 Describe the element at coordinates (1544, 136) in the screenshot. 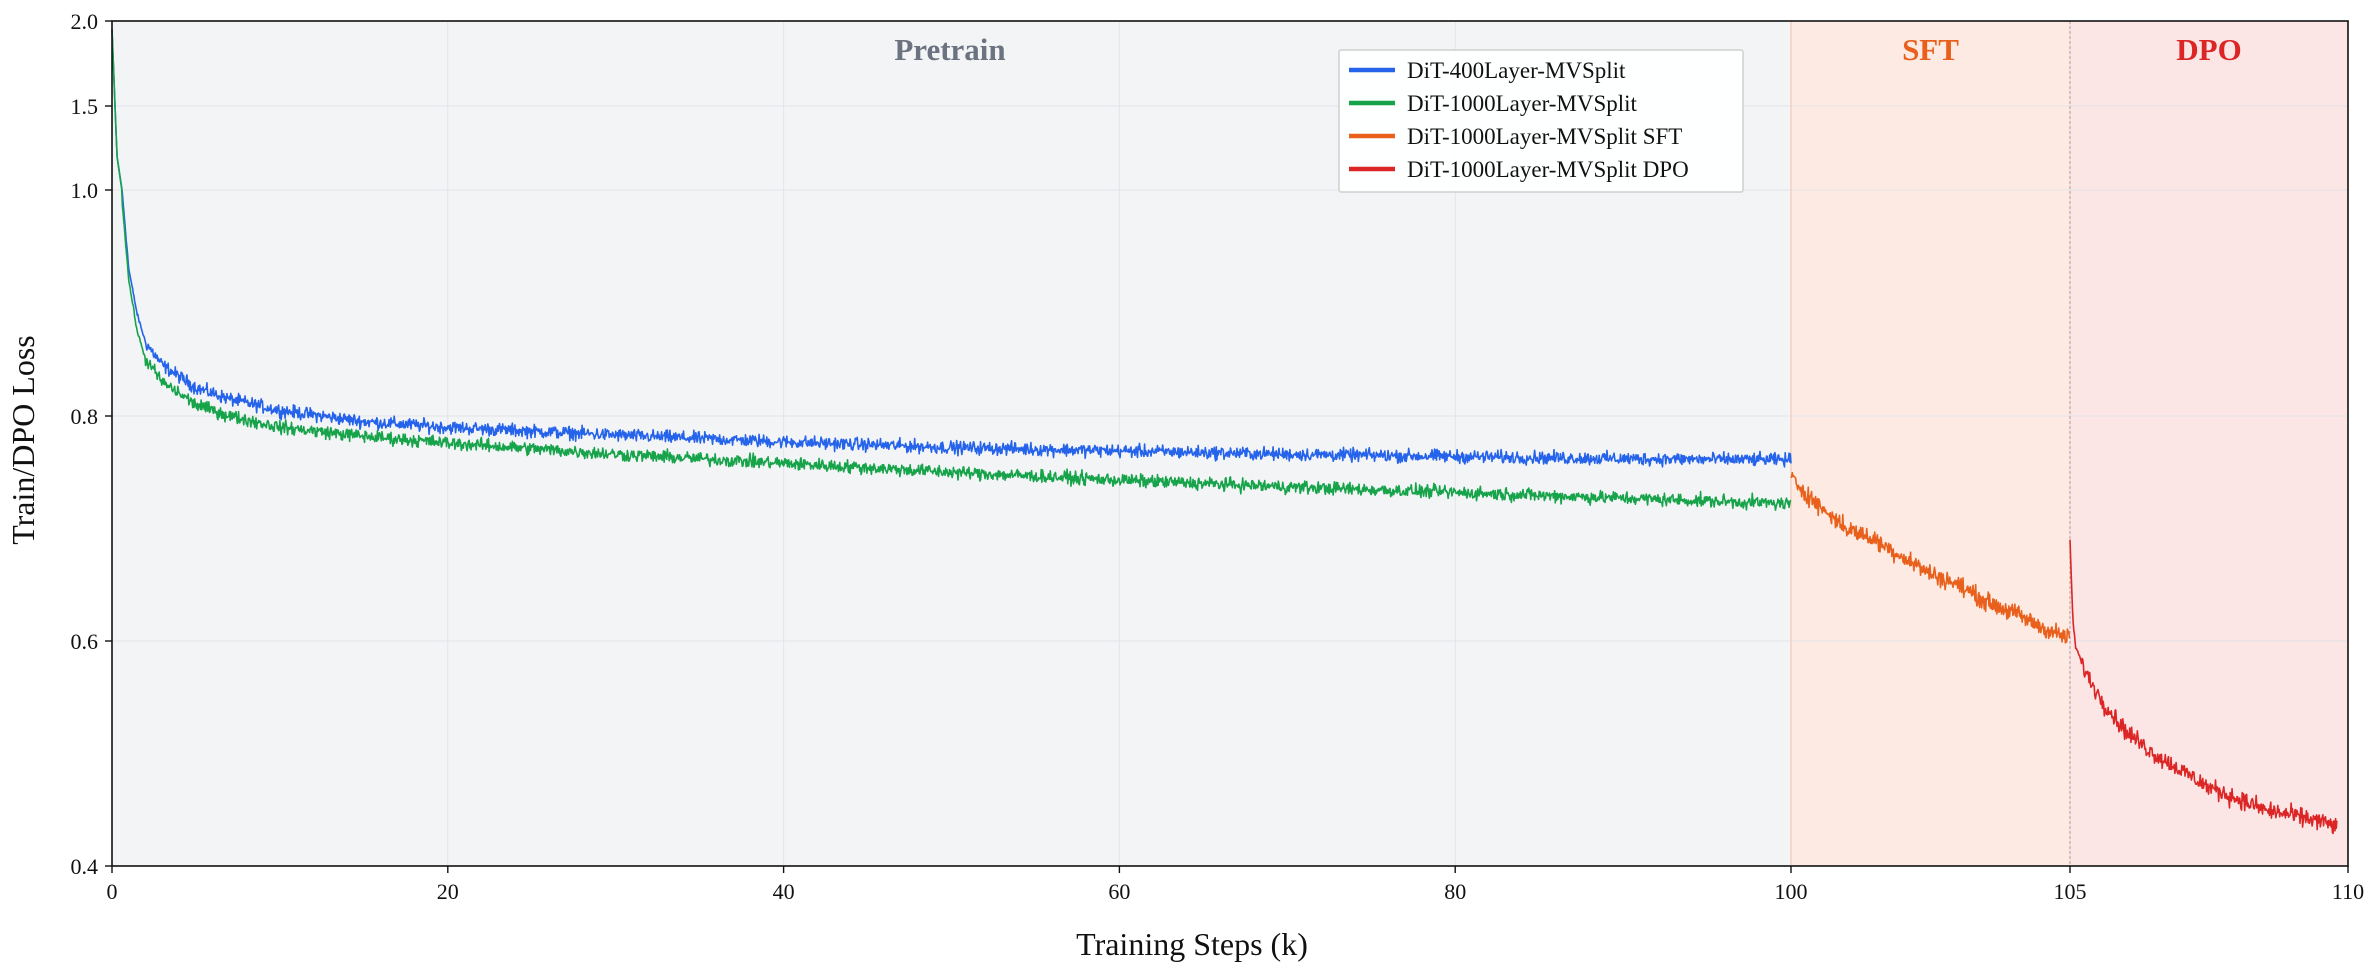

I see `legend-entry-label: DiT-1000Layer-MVSplit SFT` at that location.